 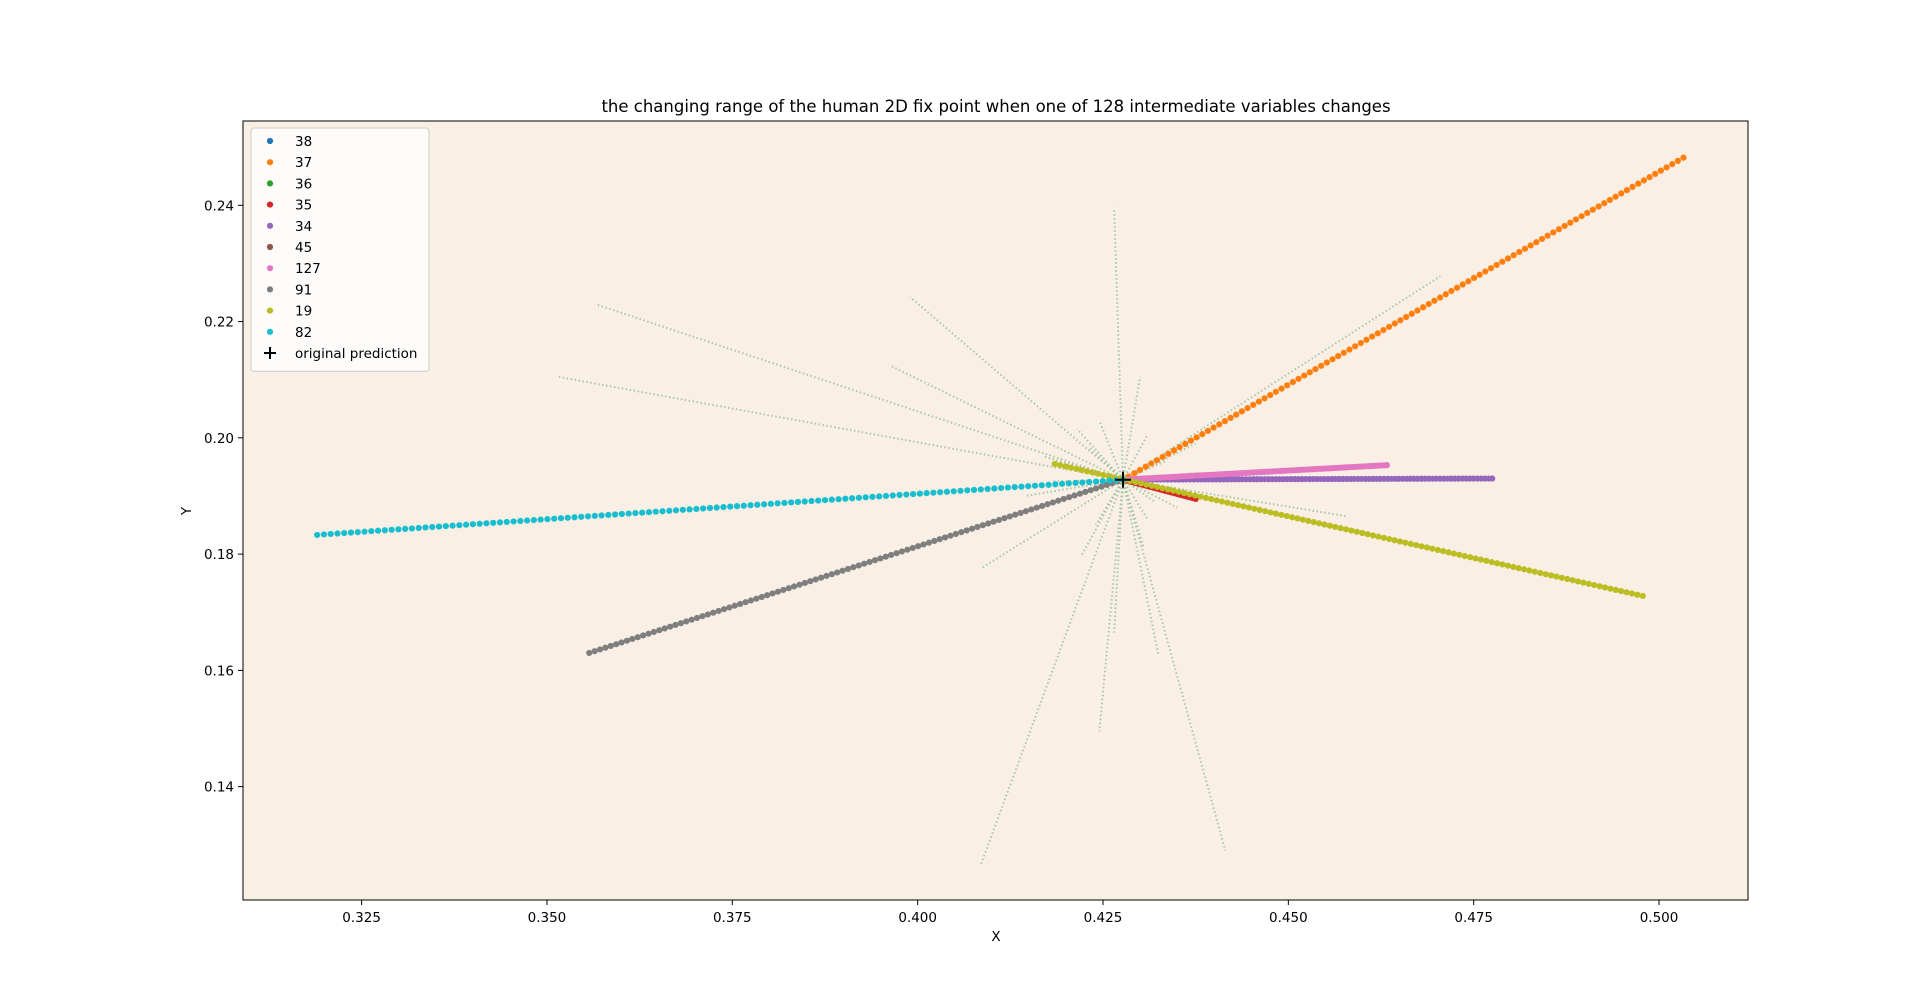 What do you see at coordinates (219, 671) in the screenshot?
I see `y-tick-label: 0.16` at bounding box center [219, 671].